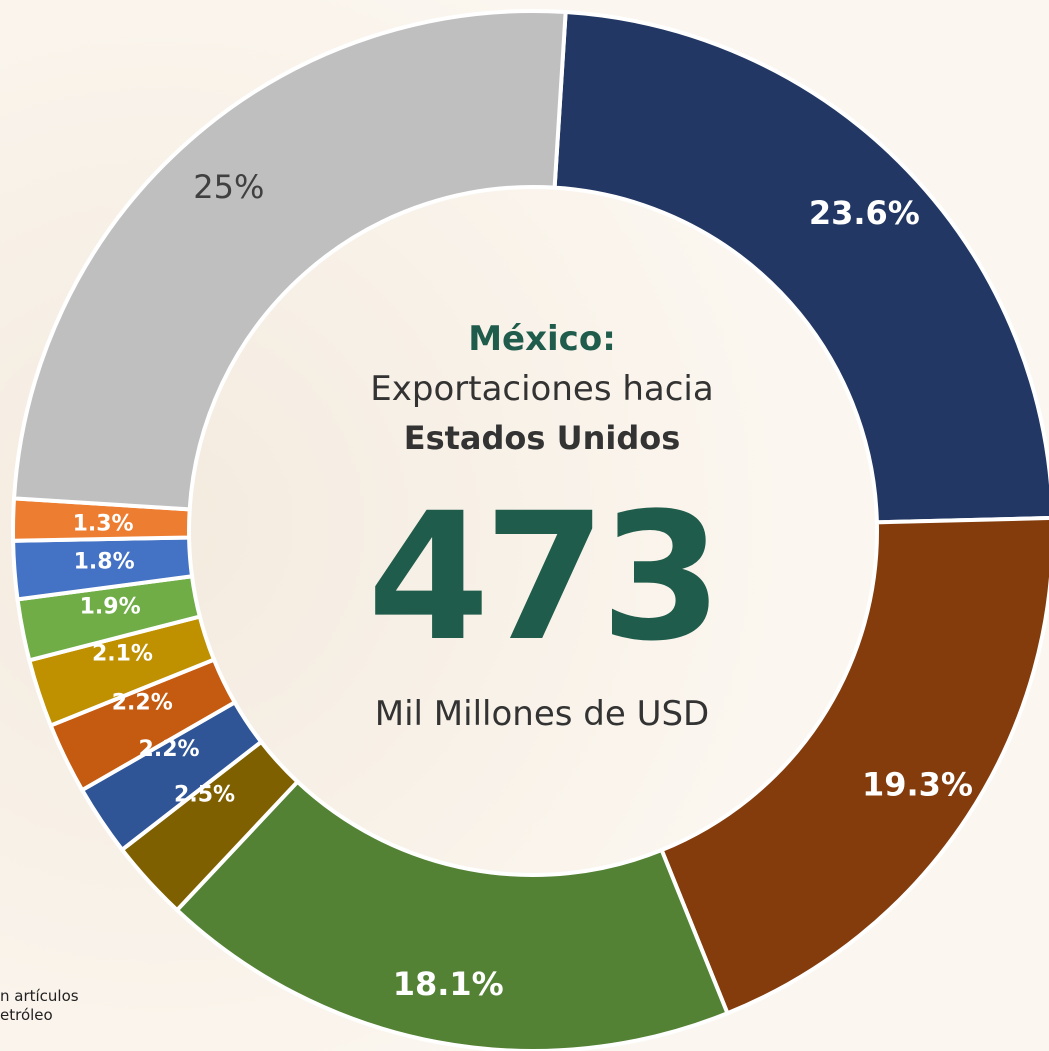 The height and width of the screenshot is (1051, 1049). Describe the element at coordinates (864, 213) in the screenshot. I see `slice-label-0: 23.6%` at that location.